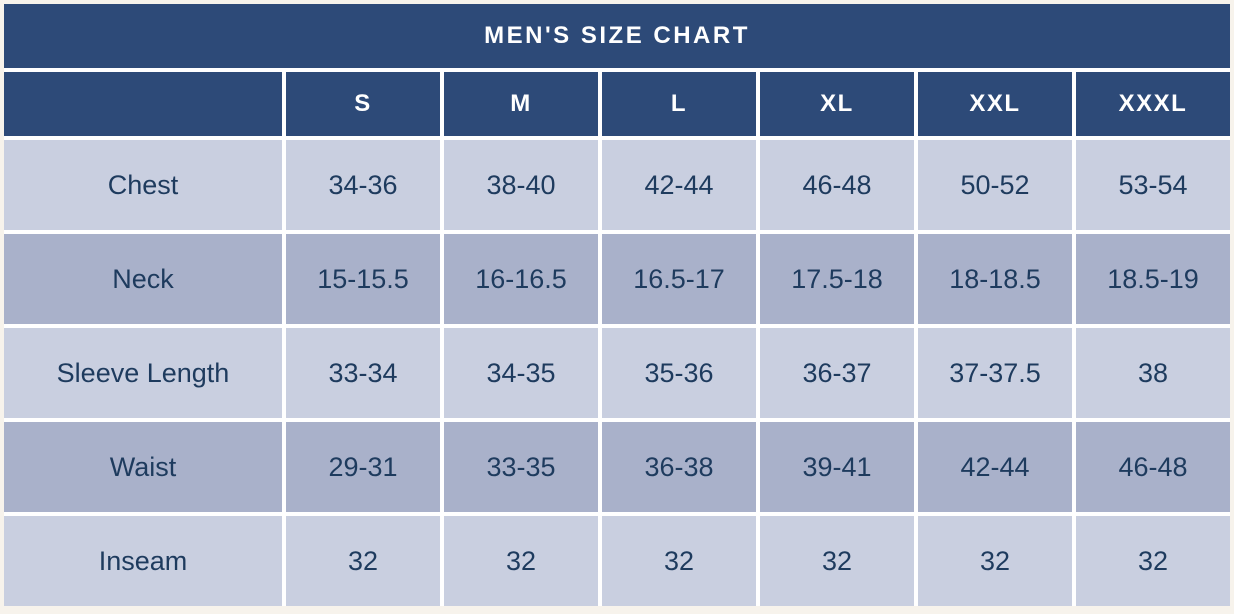 Image resolution: width=1234 pixels, height=614 pixels. I want to click on chart-title: MEN'S SIZE CHART, so click(617, 36).